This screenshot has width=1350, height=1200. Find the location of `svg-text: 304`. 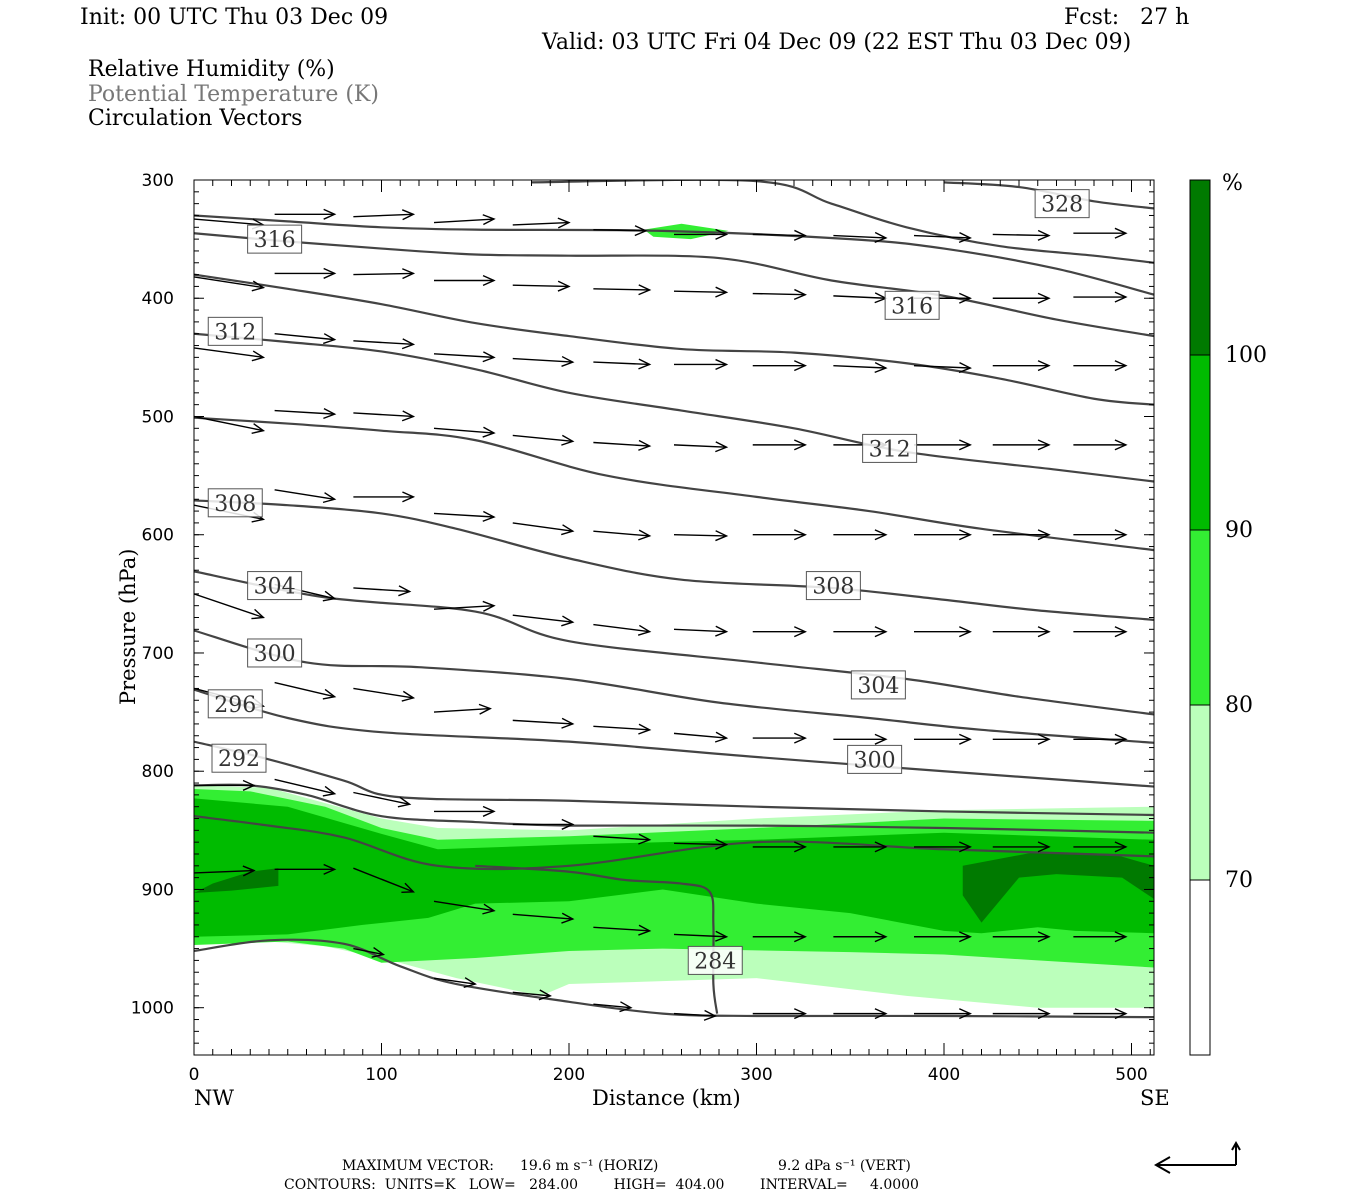

svg-text: 304 is located at coordinates (275, 587).